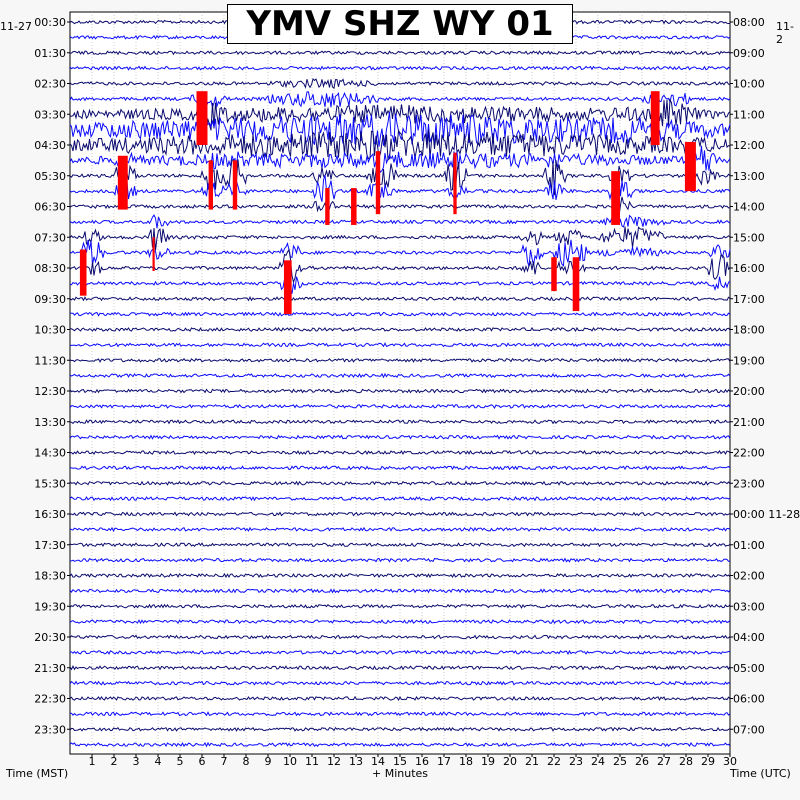 The image size is (800, 800). What do you see at coordinates (50, 114) in the screenshot?
I see `left-tick-label: 03:30` at bounding box center [50, 114].